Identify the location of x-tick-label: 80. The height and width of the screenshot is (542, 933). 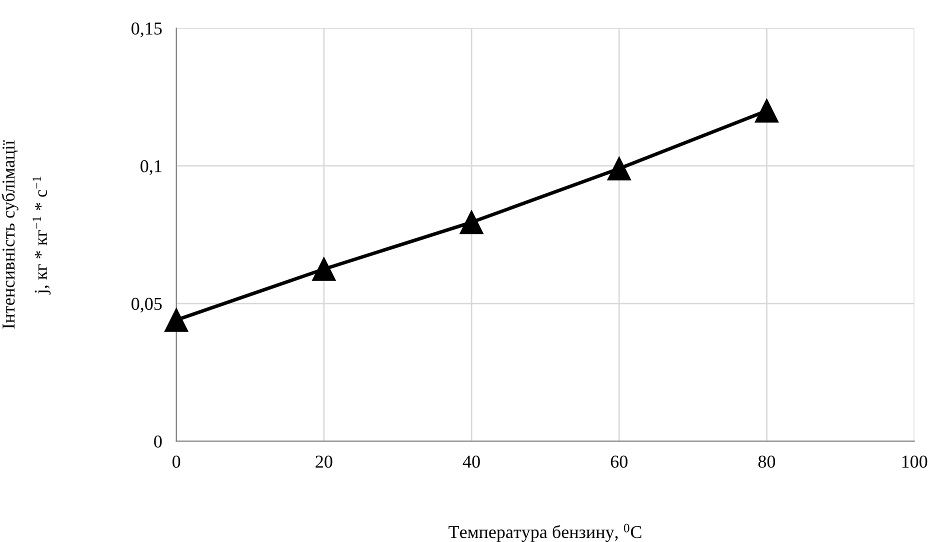
(767, 462).